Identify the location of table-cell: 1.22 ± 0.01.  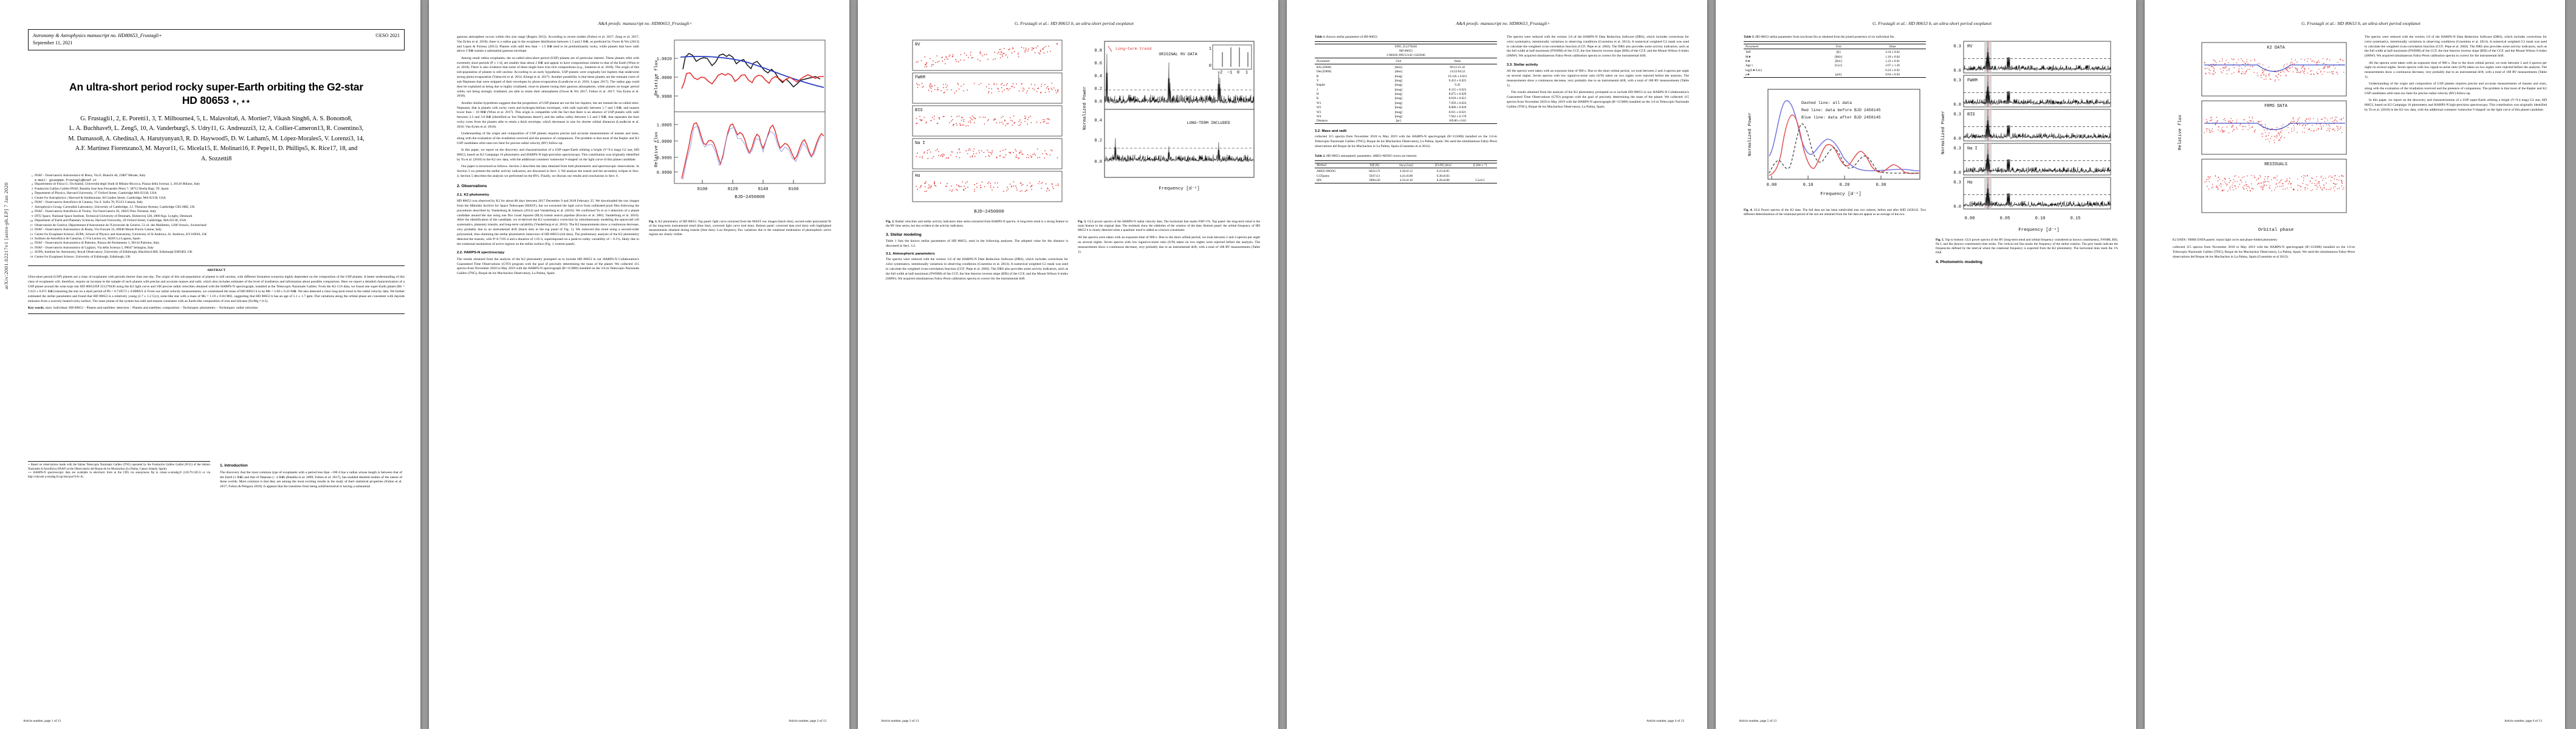
(1892, 62).